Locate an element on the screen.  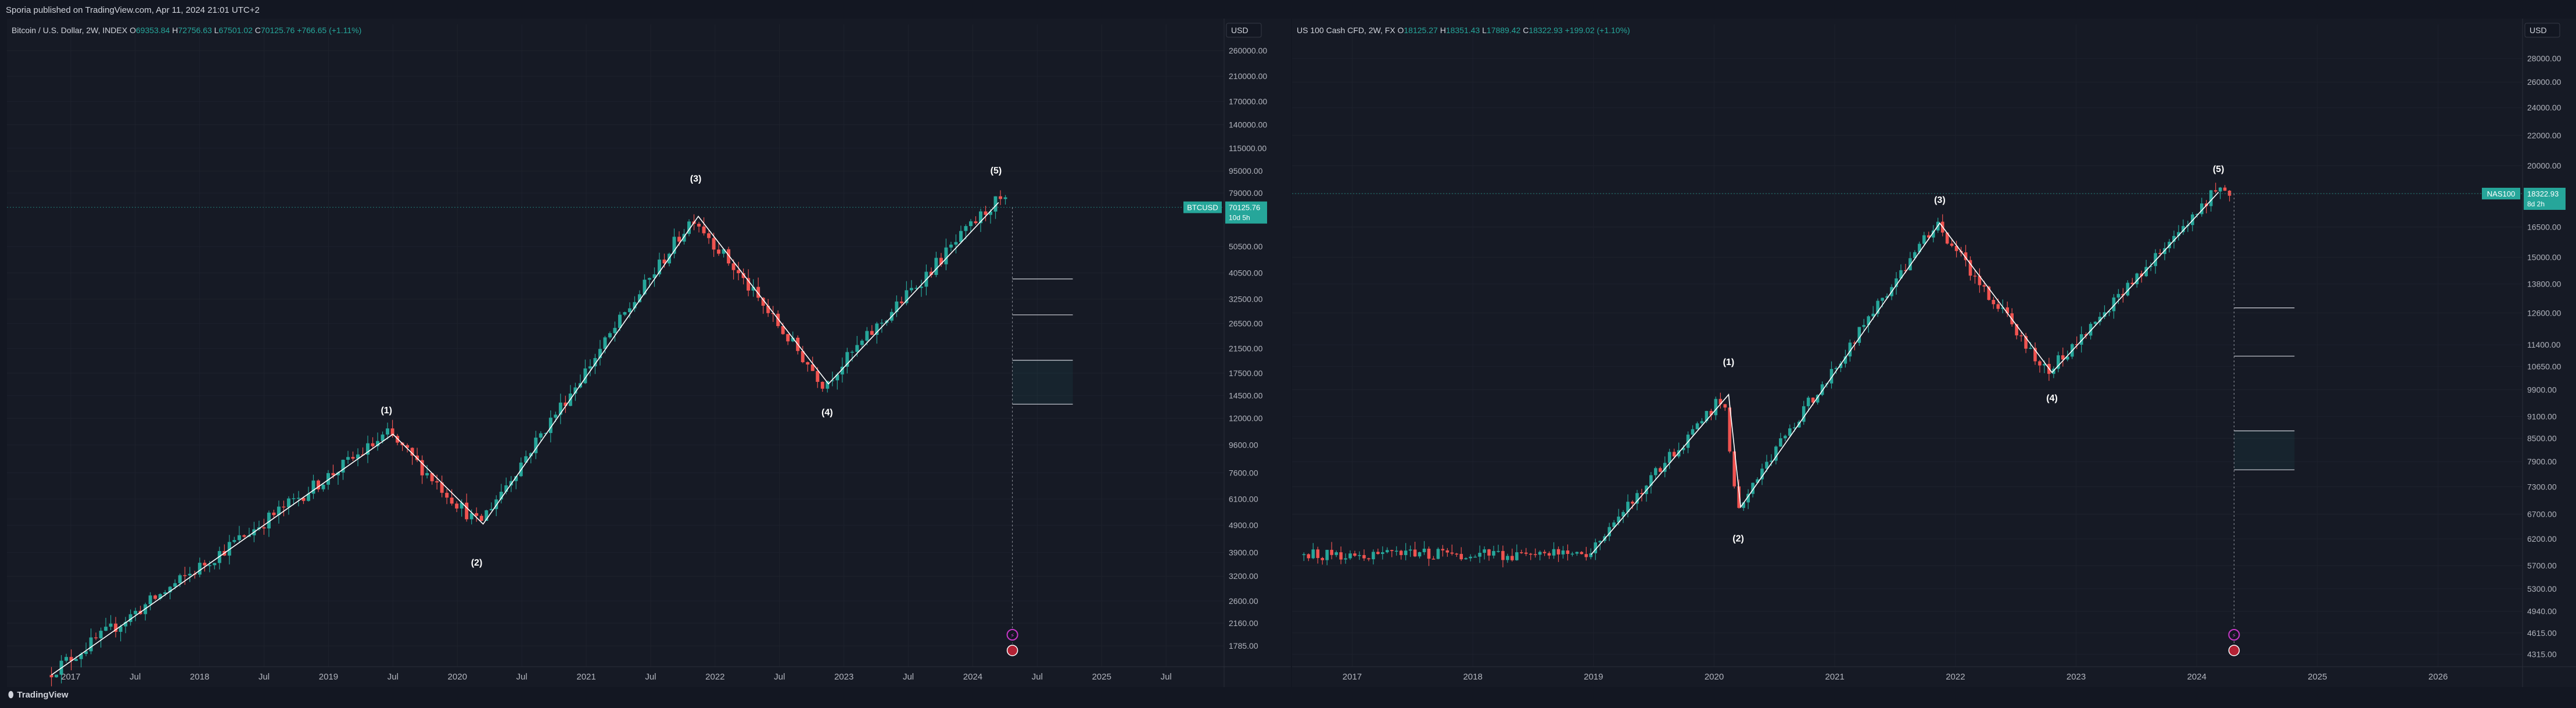
symbol-badge-text: BTCUSD is located at coordinates (1202, 207).